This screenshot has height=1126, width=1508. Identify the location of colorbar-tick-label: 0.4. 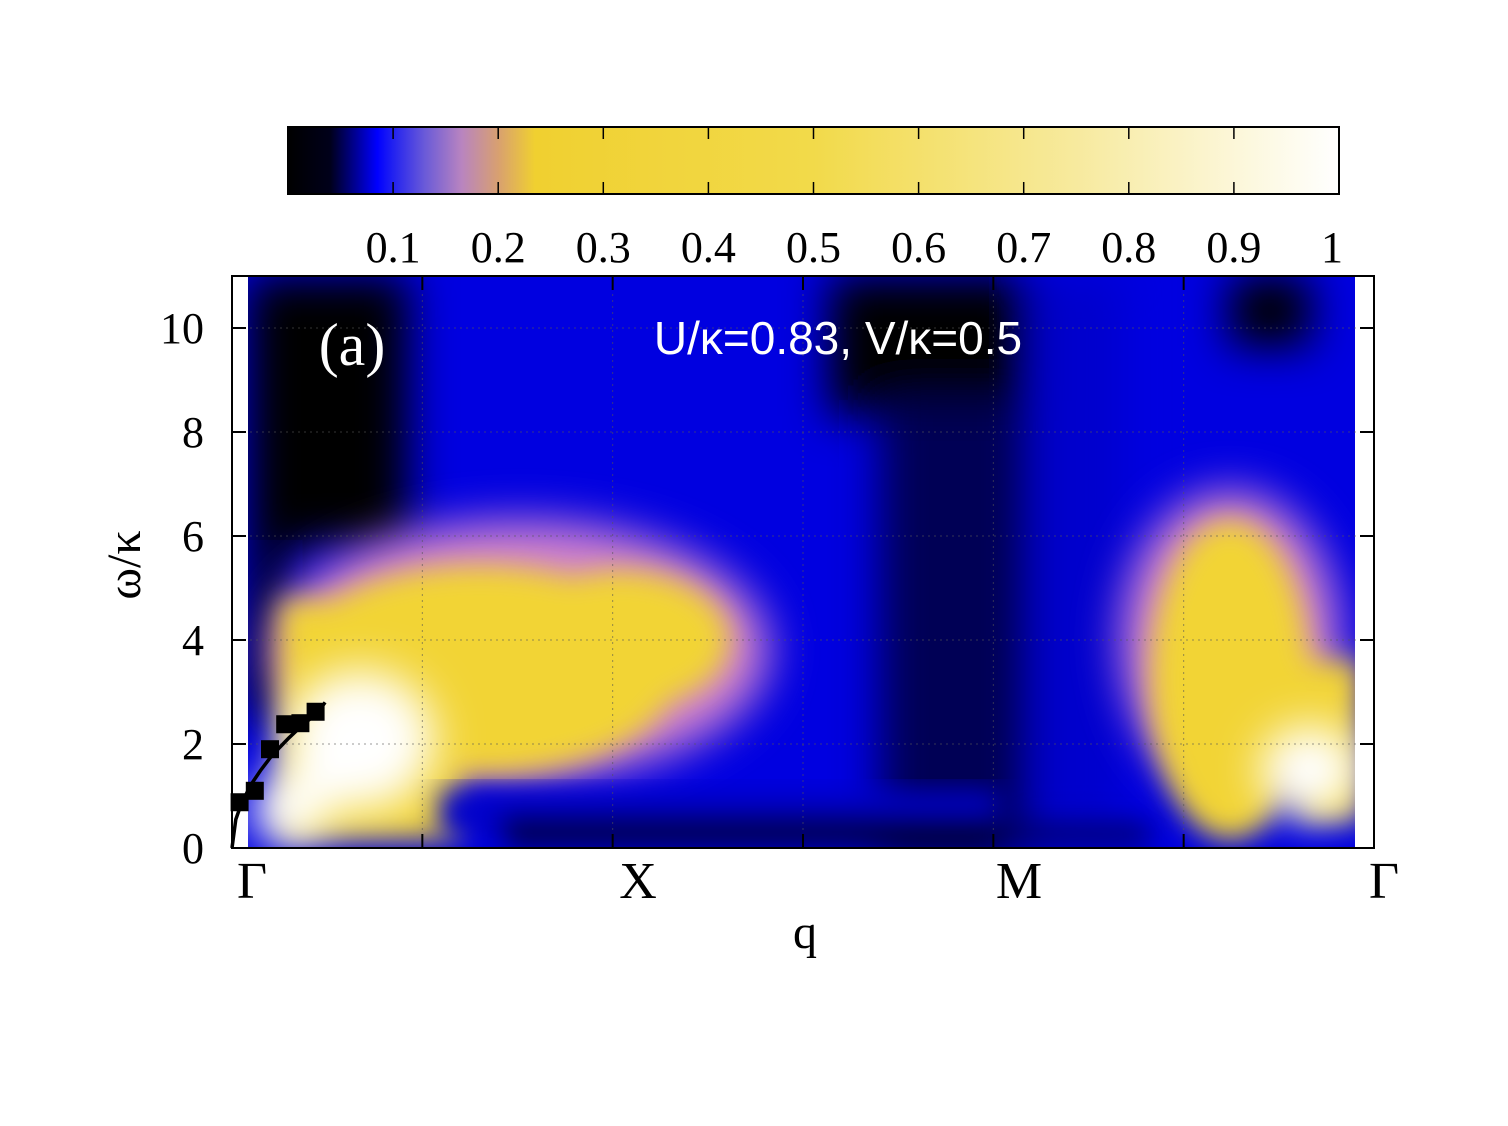
(708, 247).